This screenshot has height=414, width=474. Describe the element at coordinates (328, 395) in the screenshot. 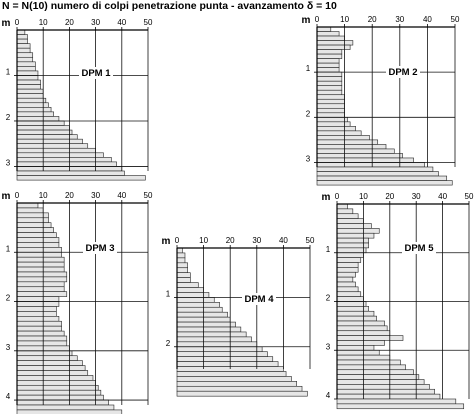

I see `depth-tick-label: 4` at that location.